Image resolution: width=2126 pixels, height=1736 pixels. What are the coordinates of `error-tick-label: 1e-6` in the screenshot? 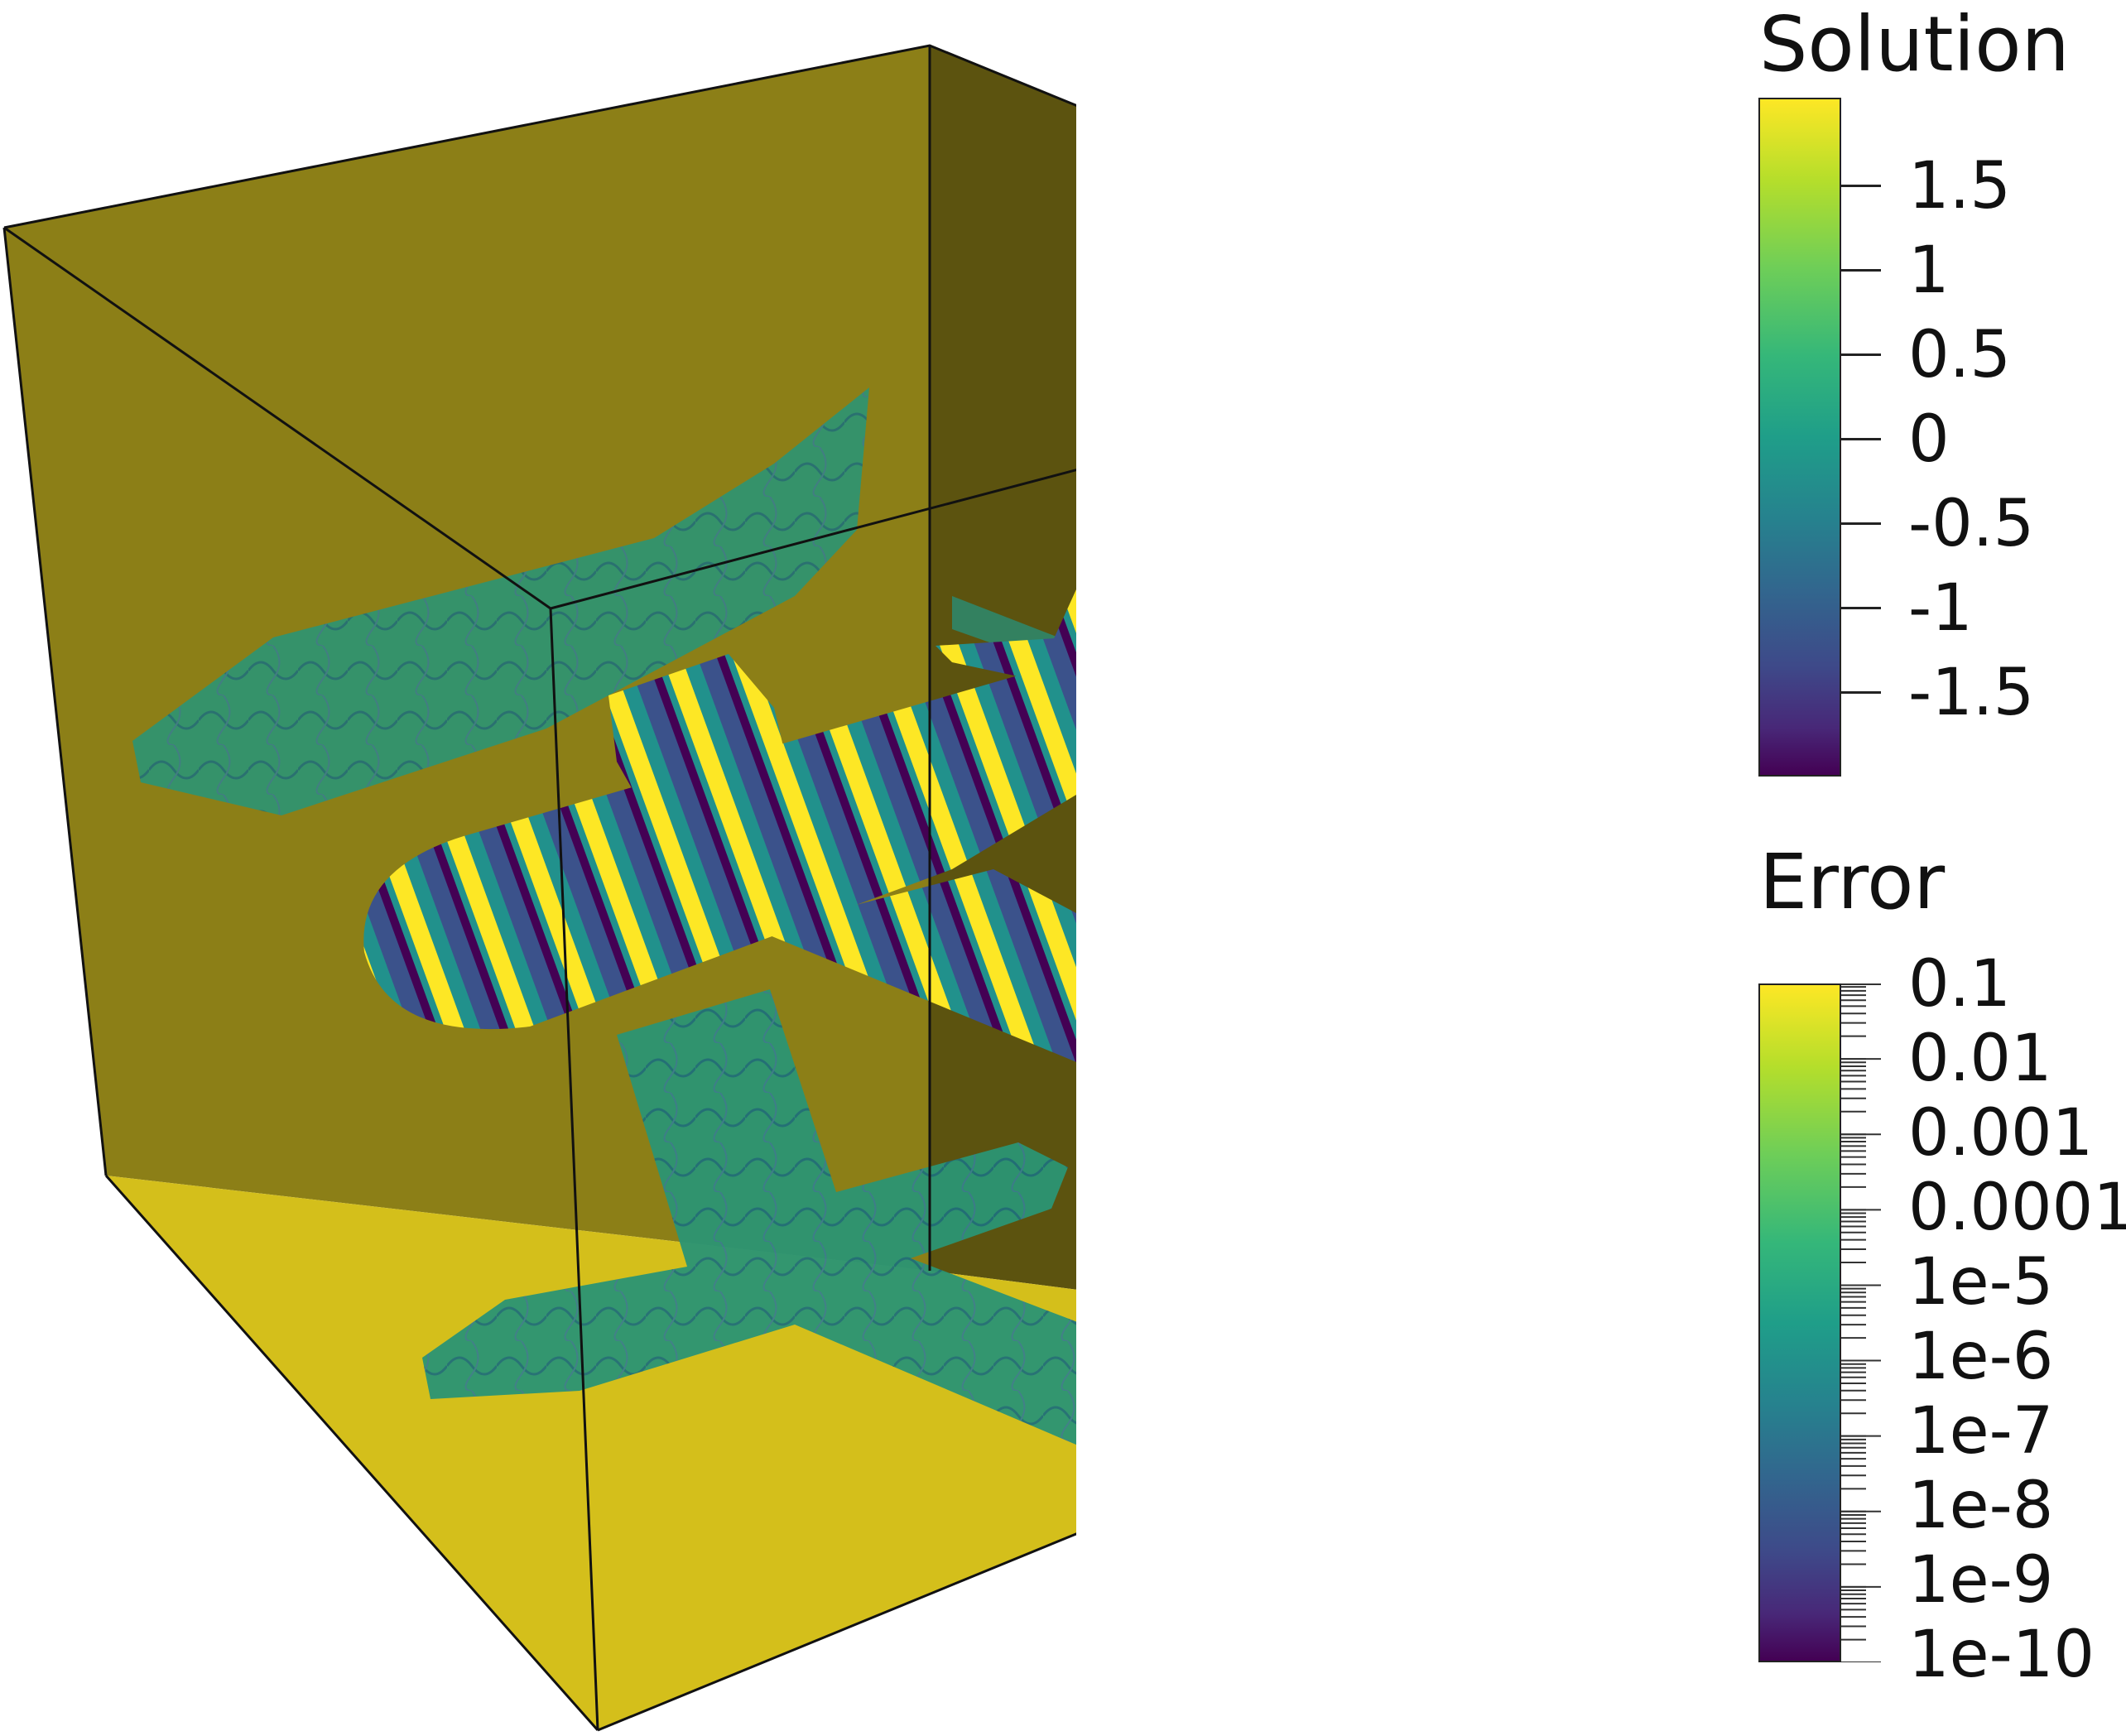 It's located at (1981, 1357).